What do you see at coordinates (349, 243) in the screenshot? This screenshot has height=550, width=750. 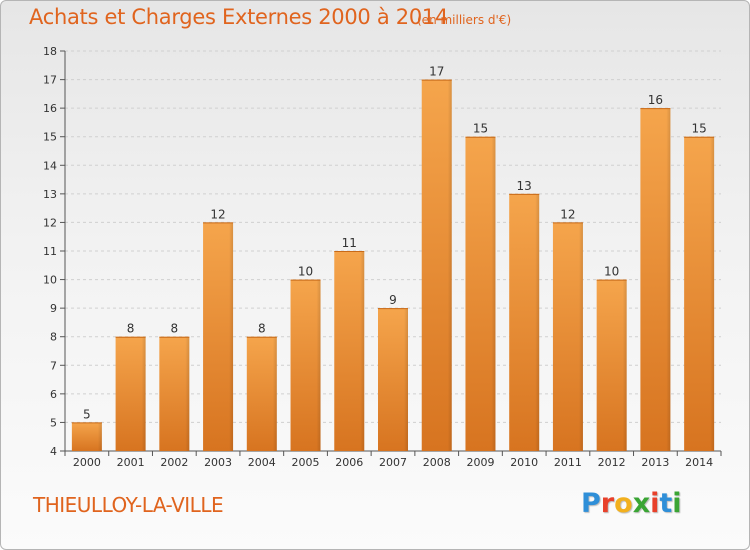 I see `bar-value-label: 11` at bounding box center [349, 243].